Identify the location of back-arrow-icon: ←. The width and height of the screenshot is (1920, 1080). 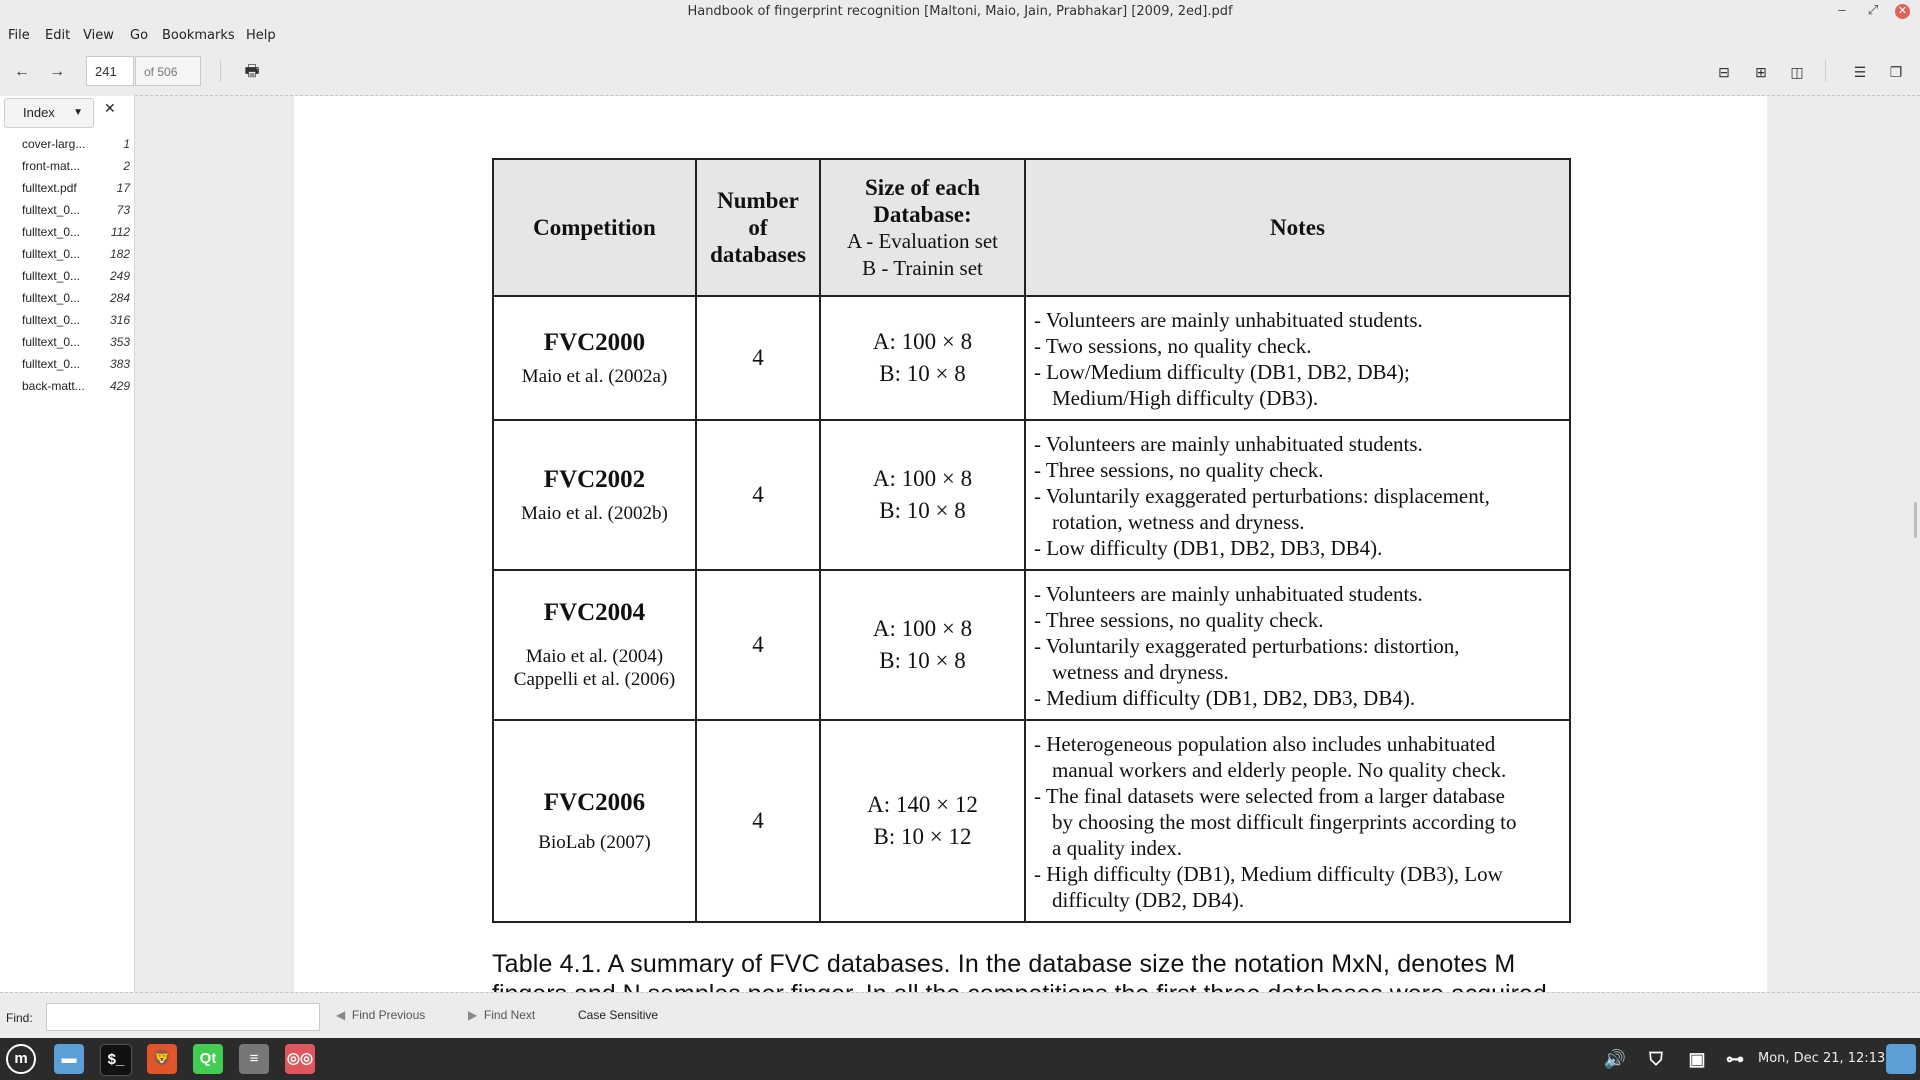
(22, 71).